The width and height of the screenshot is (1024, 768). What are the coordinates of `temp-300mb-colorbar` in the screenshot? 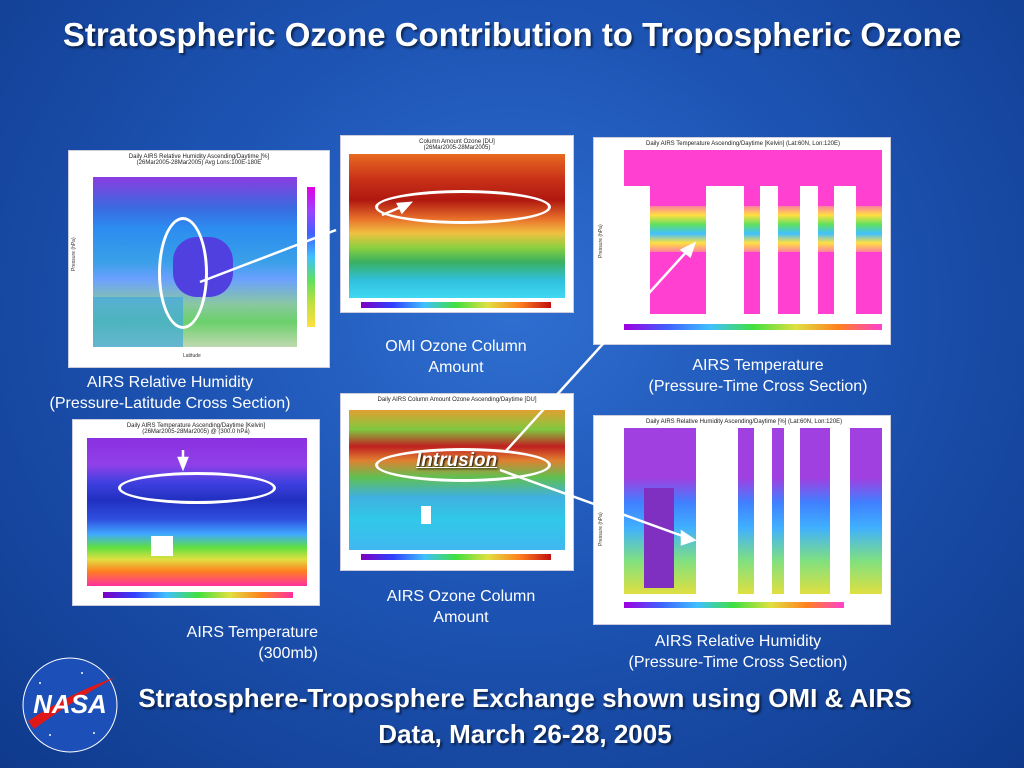 It's located at (198, 595).